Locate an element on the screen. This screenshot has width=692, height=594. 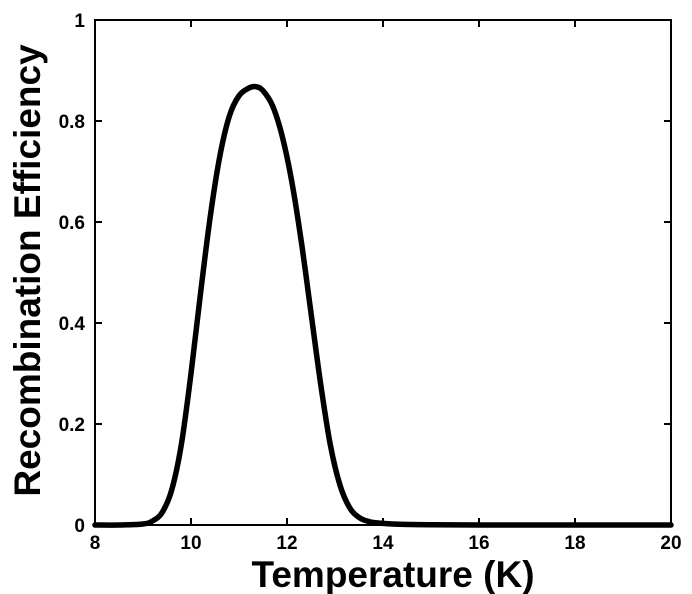
y-tick-label: 0.6 is located at coordinates (72, 223).